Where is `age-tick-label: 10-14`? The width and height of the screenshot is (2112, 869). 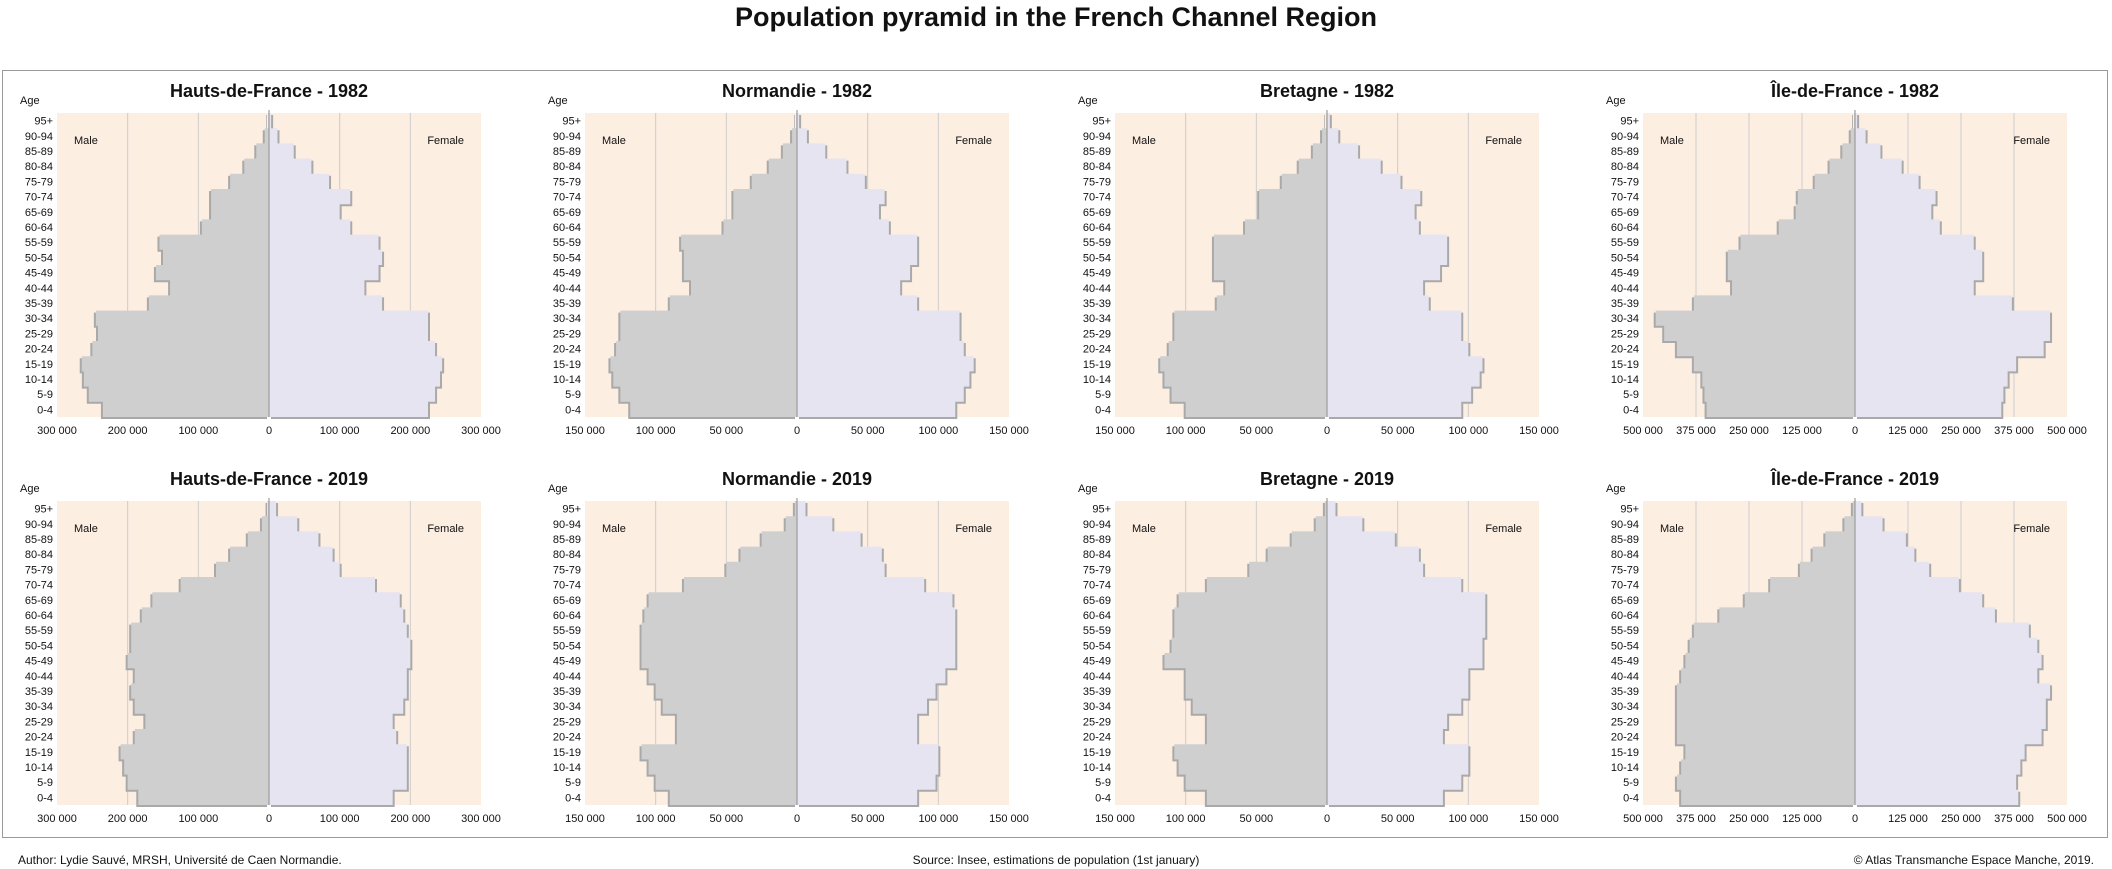
age-tick-label: 10-14 is located at coordinates (39, 380).